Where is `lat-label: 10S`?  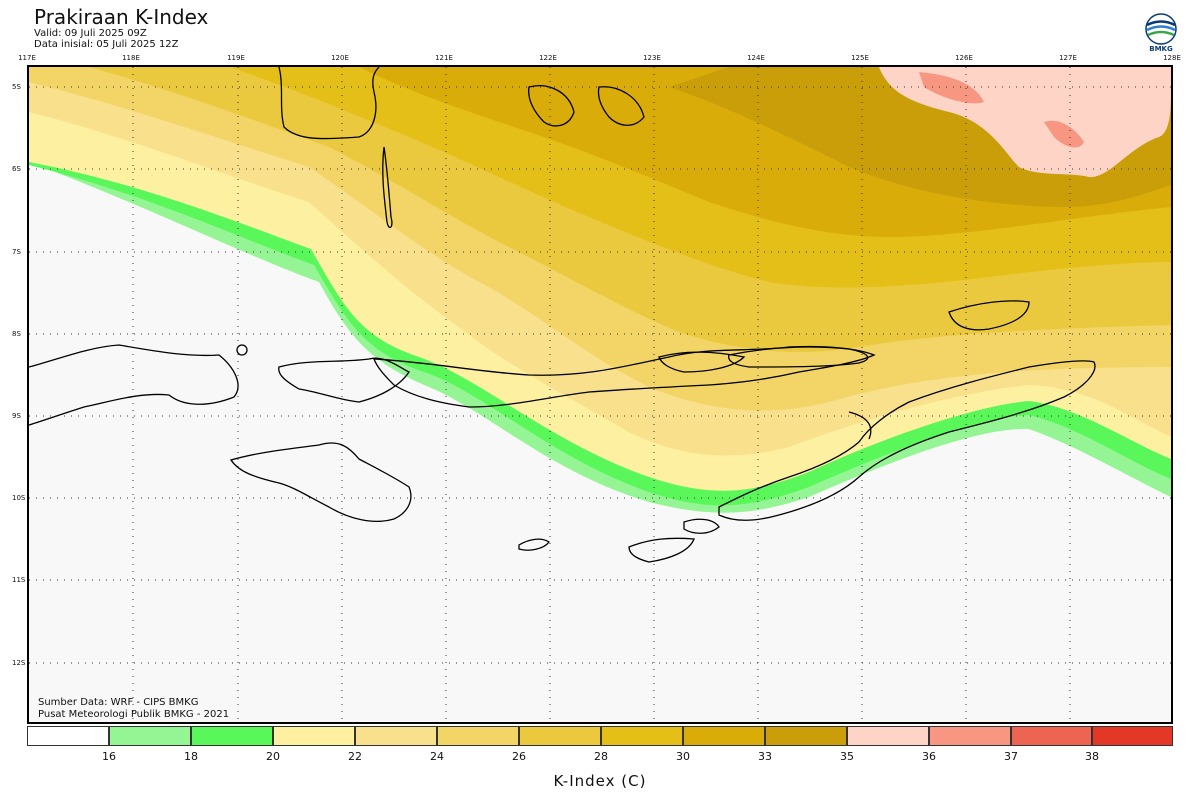
lat-label: 10S is located at coordinates (19, 498).